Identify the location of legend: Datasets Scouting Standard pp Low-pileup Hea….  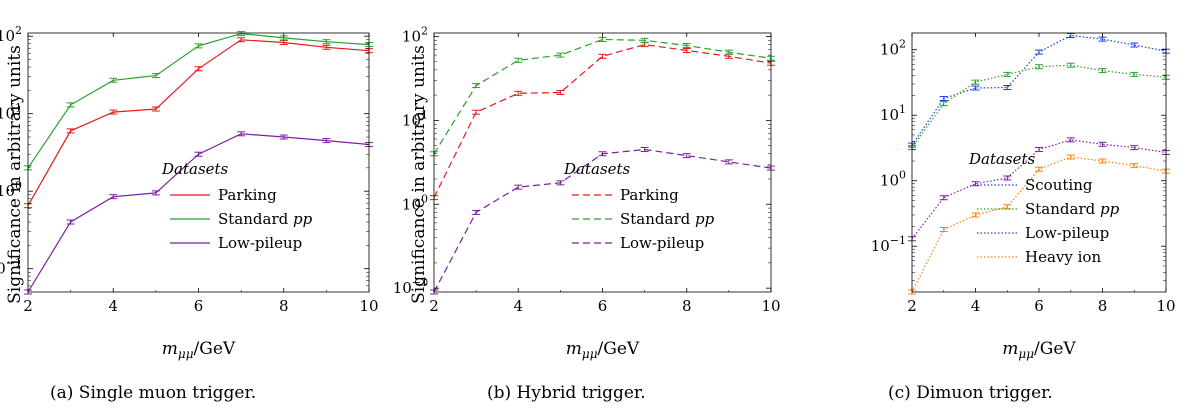
(1044, 208).